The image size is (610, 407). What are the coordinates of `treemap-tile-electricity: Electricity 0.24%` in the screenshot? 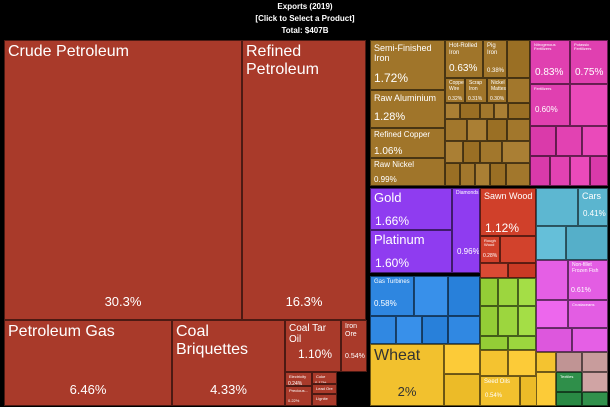 It's located at (298, 379).